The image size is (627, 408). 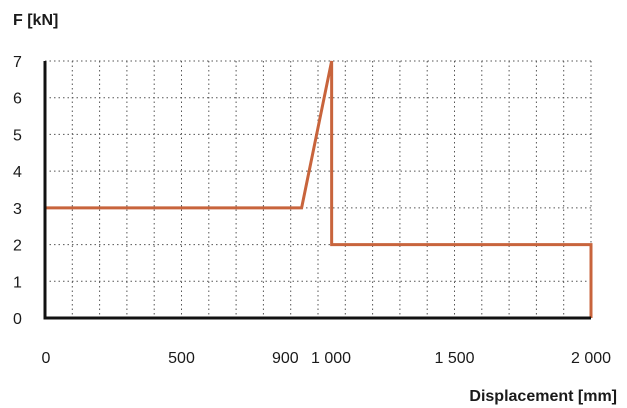 I want to click on y-tick-label: 1, so click(x=17, y=282).